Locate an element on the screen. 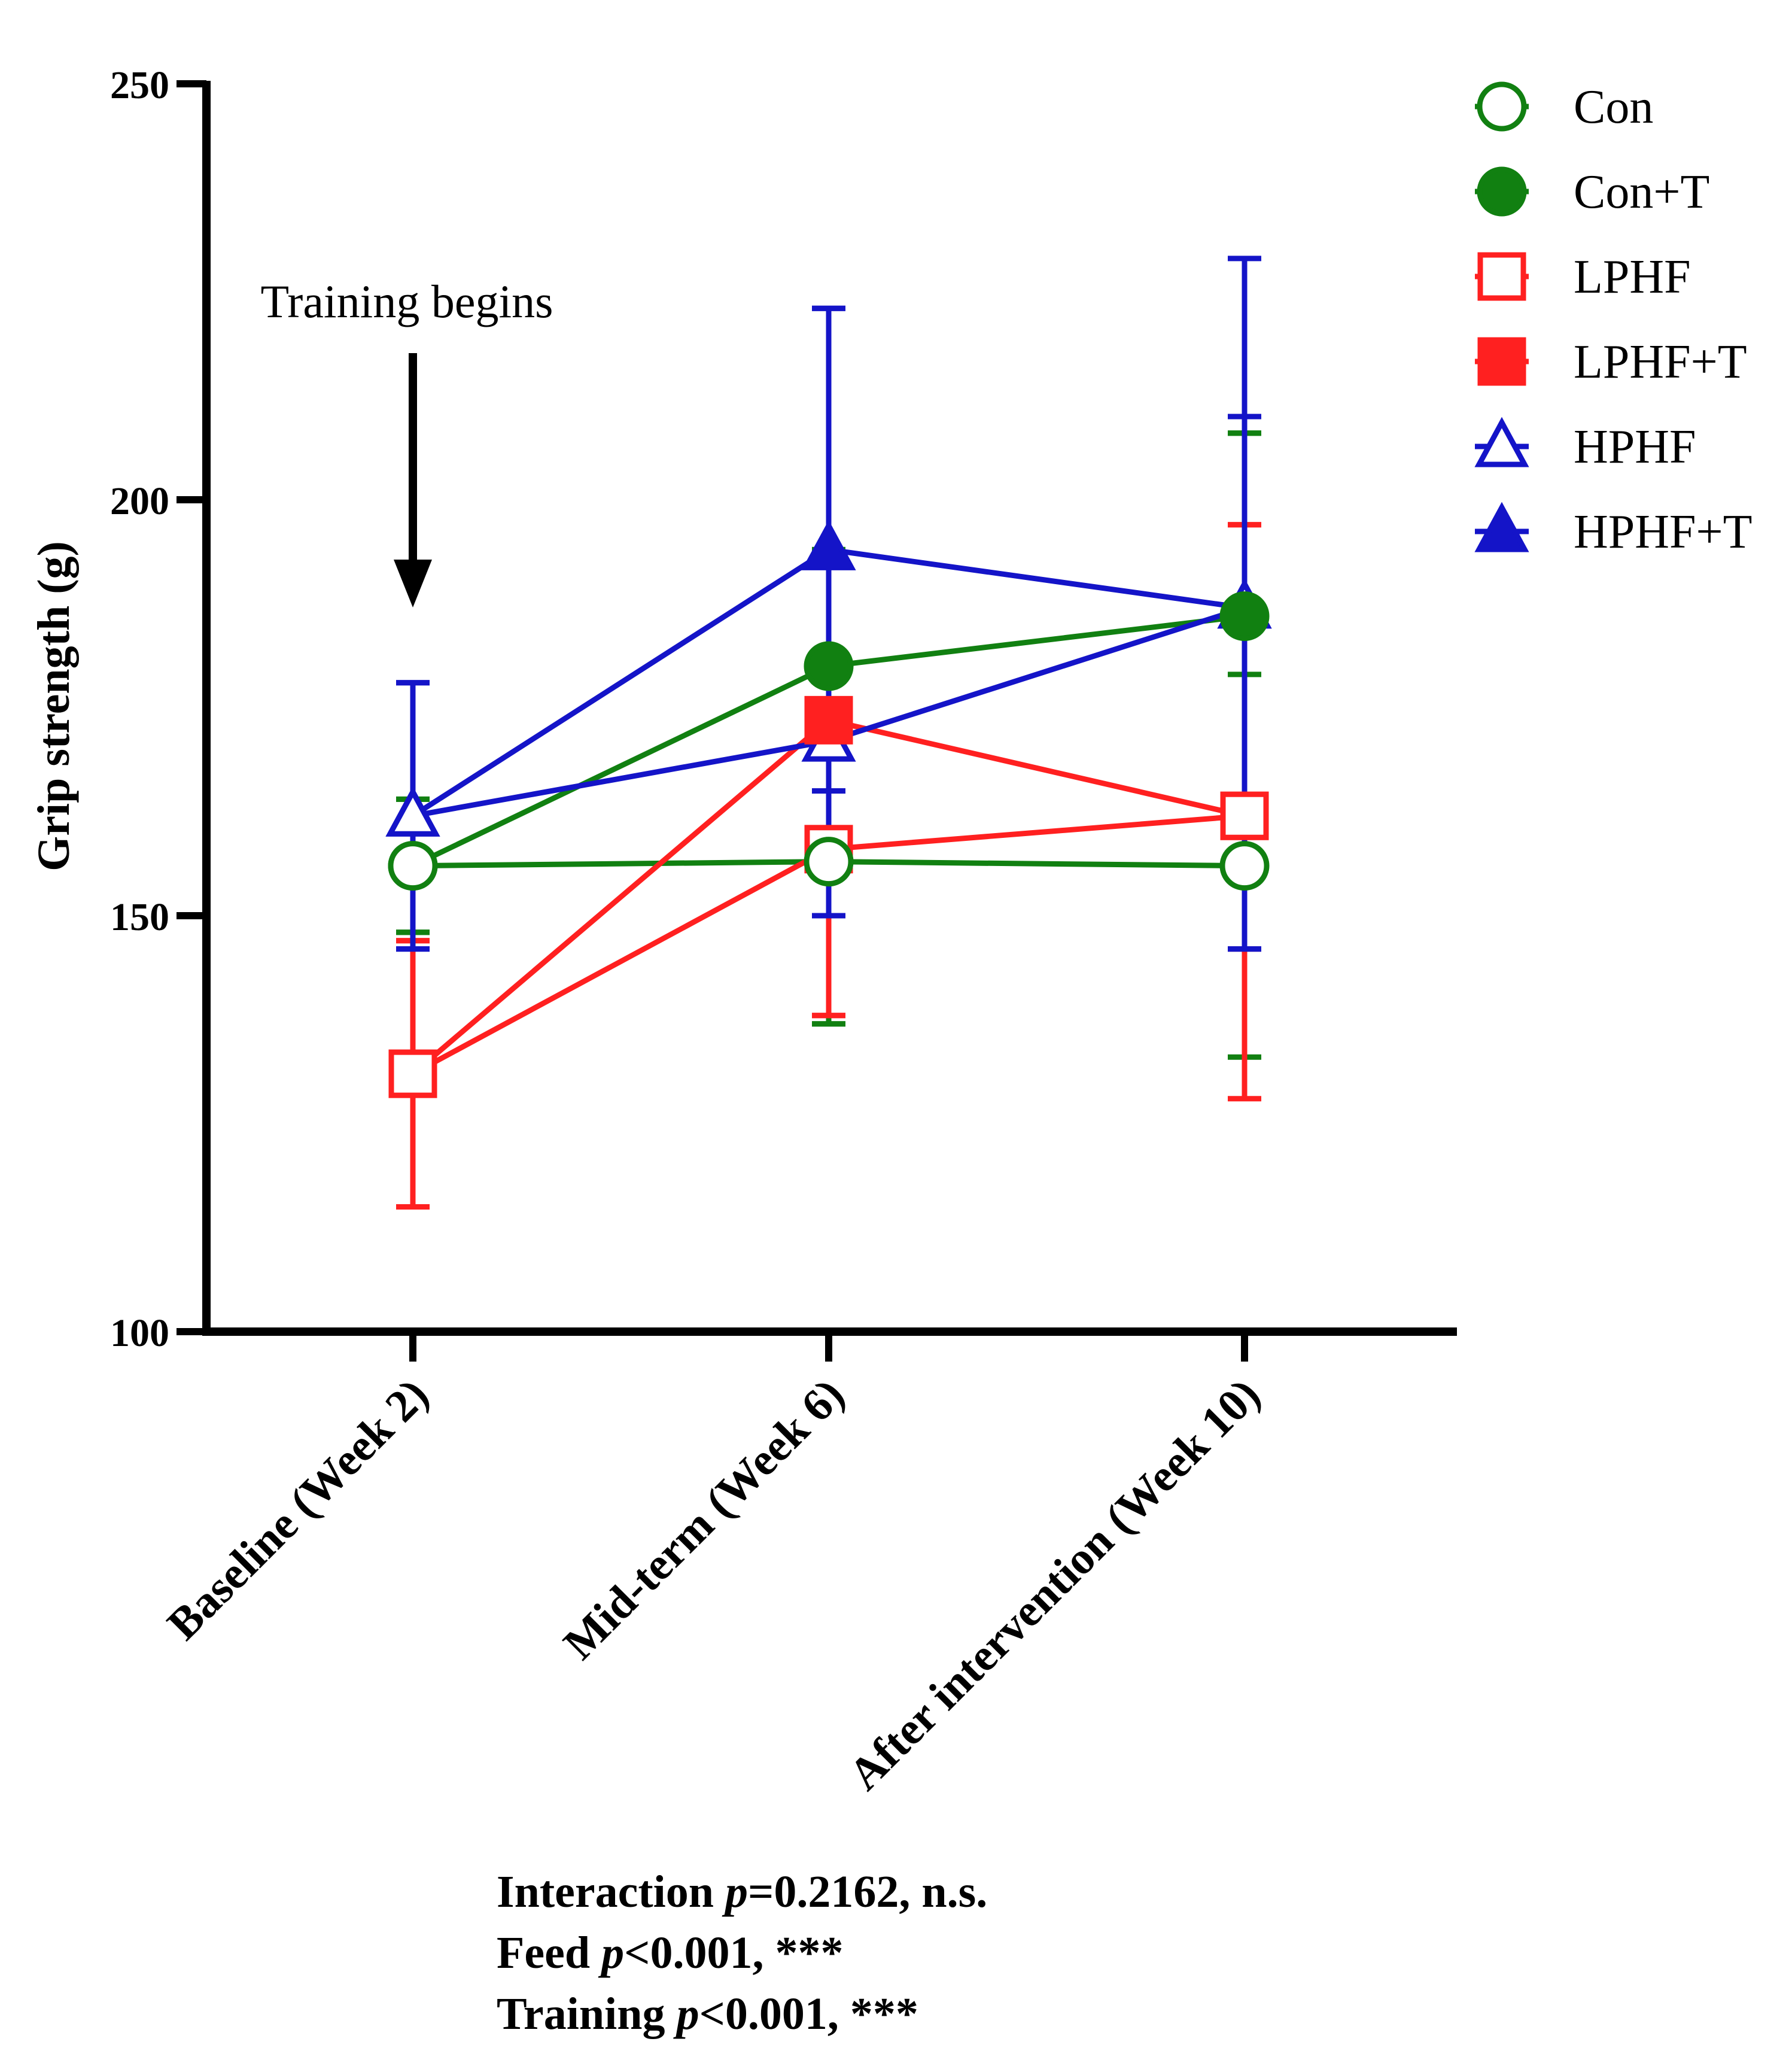 The image size is (1792, 2066). y-axis-label: Grip strength (g) is located at coordinates (54, 706).